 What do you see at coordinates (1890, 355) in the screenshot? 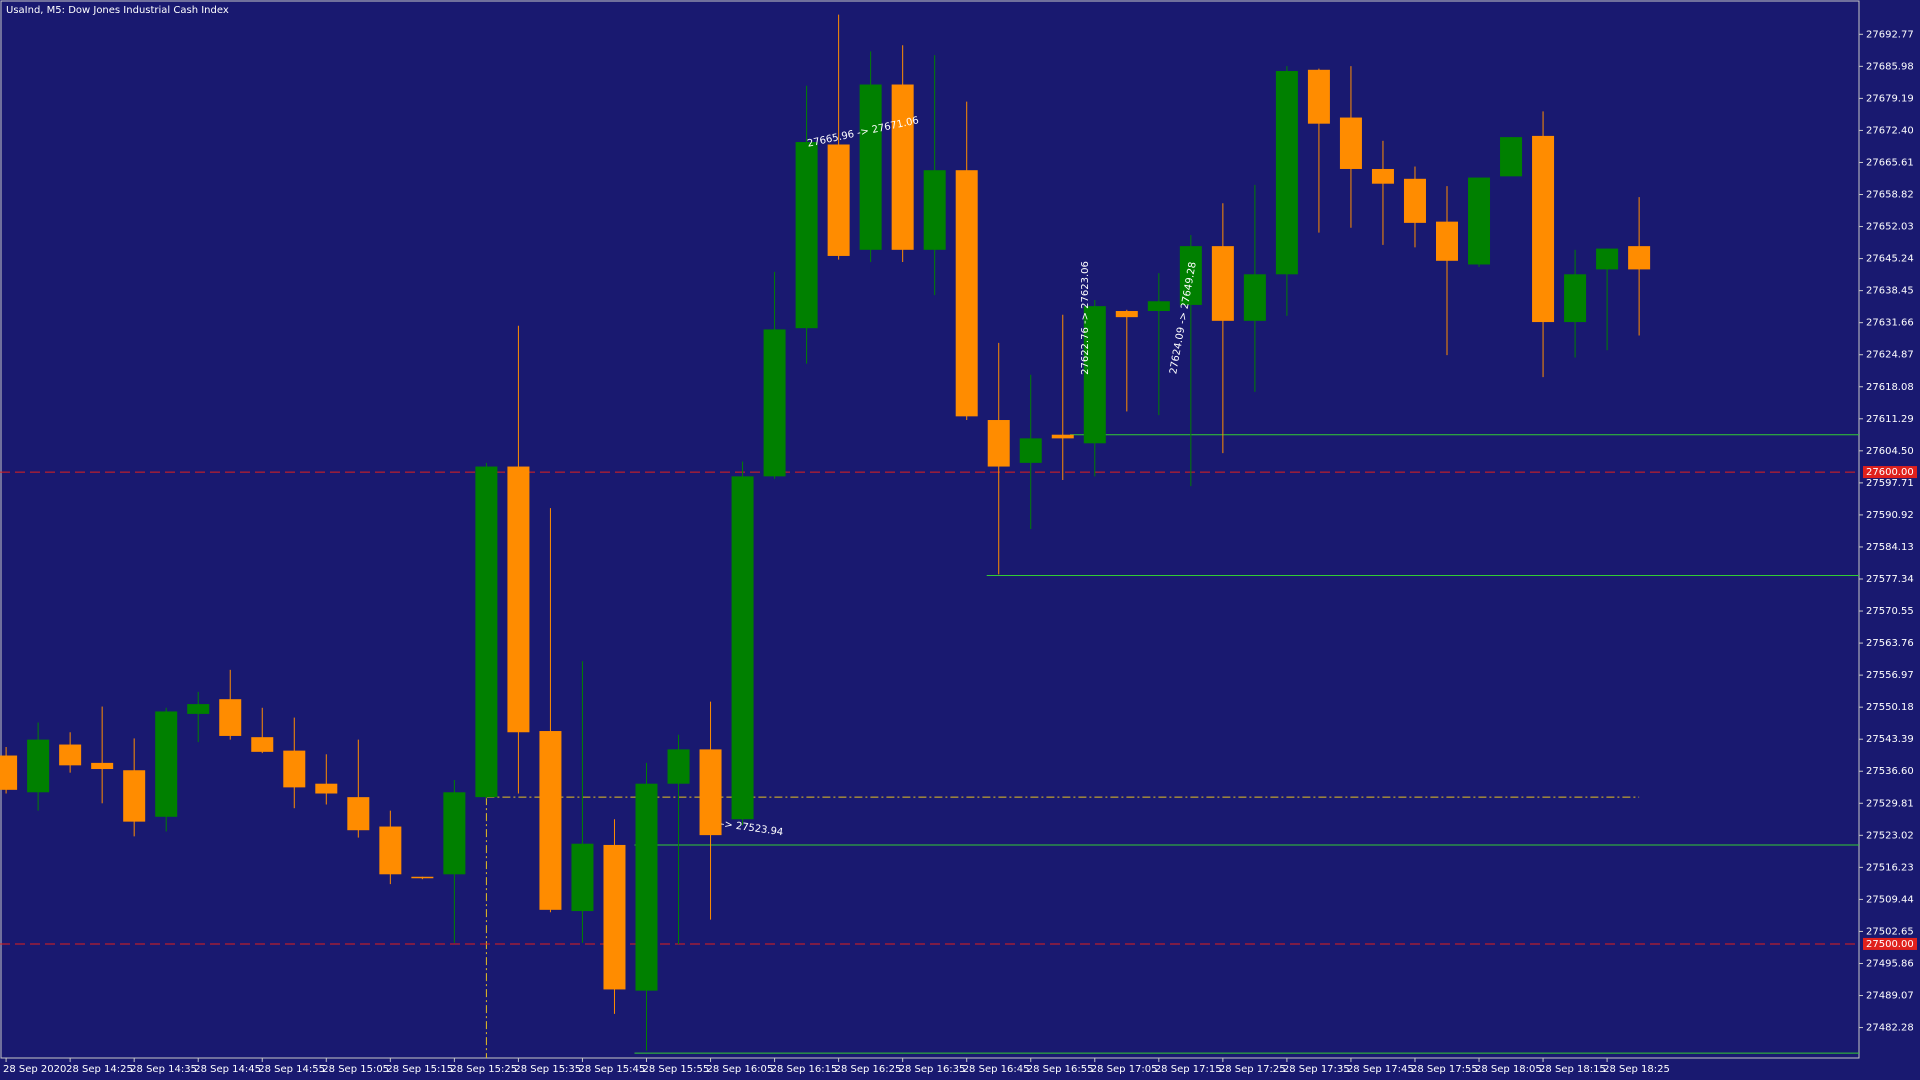
I see `y-tick-label: 27624.87` at bounding box center [1890, 355].